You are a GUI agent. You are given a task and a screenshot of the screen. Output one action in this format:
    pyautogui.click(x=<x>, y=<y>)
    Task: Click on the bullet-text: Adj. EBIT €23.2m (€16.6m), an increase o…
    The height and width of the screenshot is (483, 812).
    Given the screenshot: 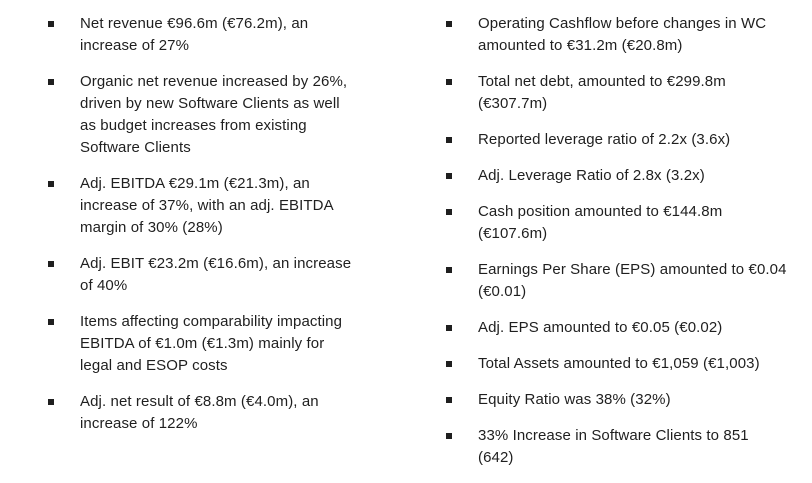 What is the action you would take?
    pyautogui.click(x=216, y=274)
    